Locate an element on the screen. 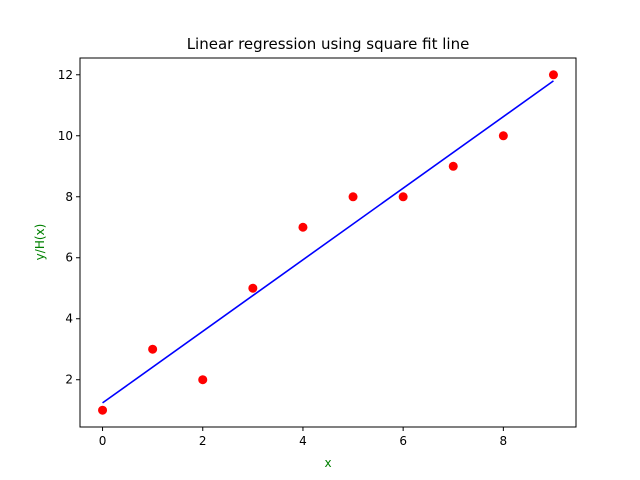 This screenshot has height=480, width=640. y-tick-label: 10 is located at coordinates (65, 136).